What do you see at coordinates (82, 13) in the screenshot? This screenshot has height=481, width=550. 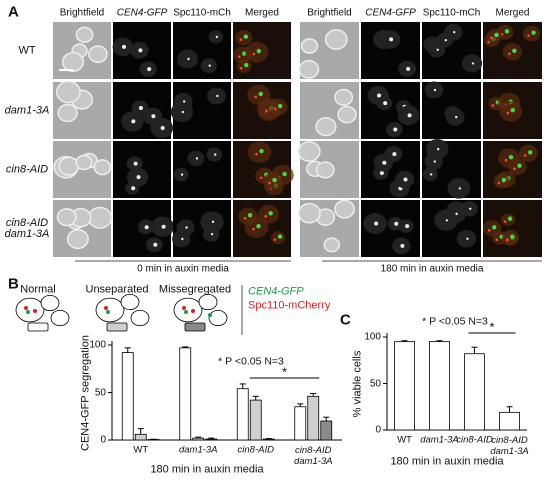 I see `column-header: Brightfield` at bounding box center [82, 13].